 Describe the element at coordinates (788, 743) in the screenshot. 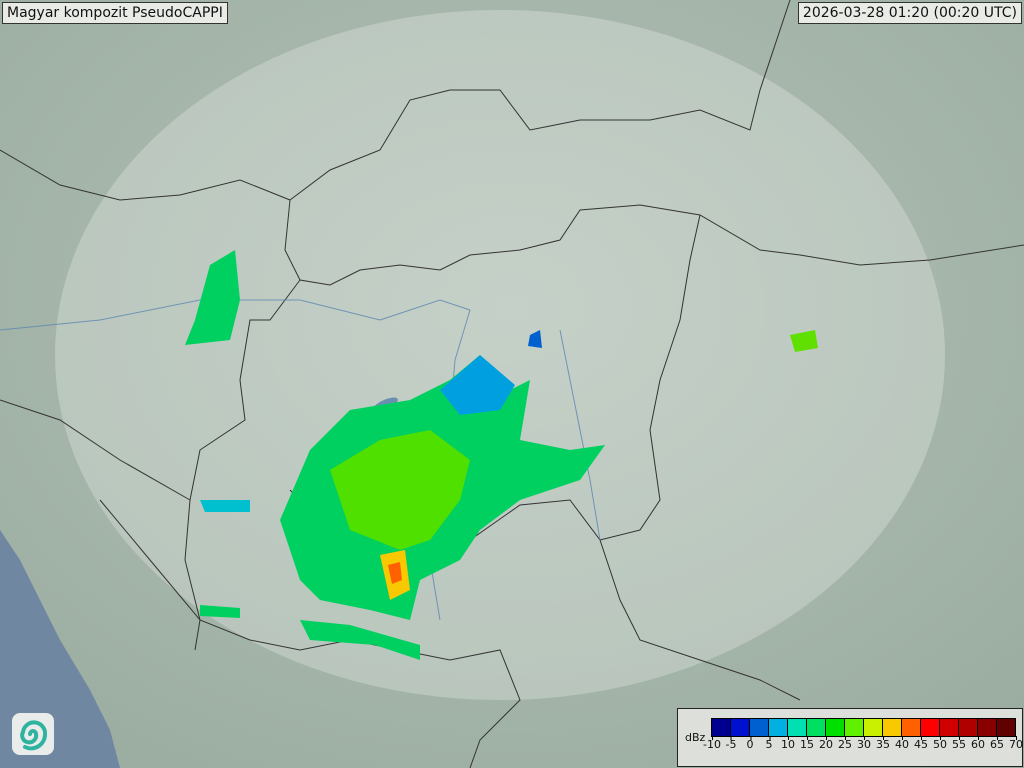

I see `legend-tick: 10` at that location.